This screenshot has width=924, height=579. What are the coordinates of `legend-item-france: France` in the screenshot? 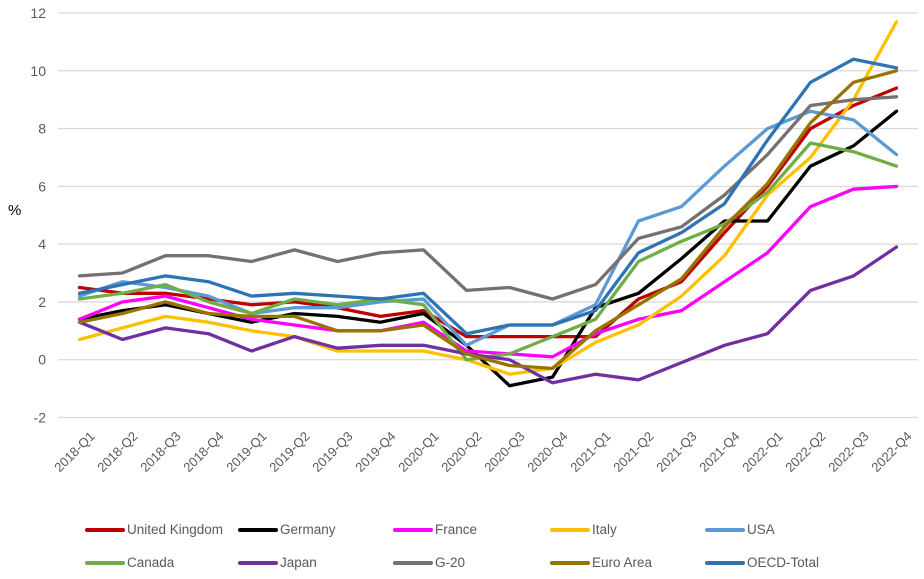 It's located at (435, 529).